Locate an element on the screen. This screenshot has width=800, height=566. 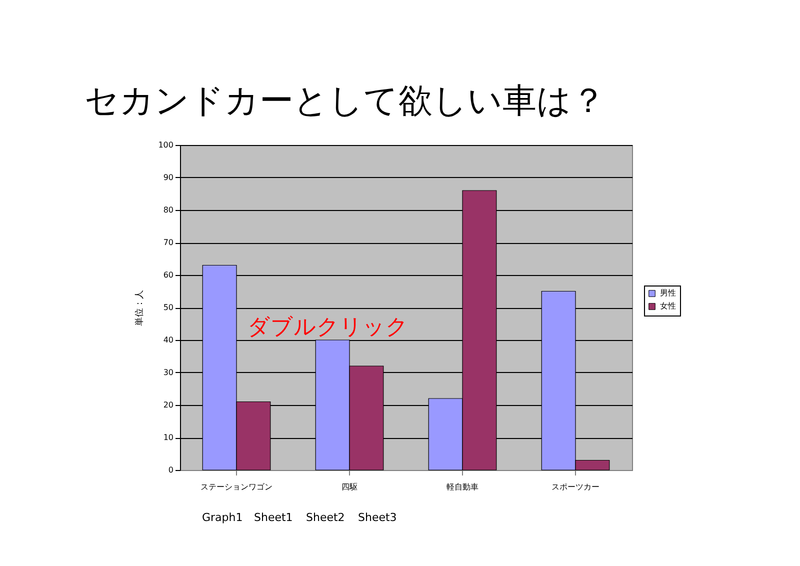
x-tick-label: 軽自動車 is located at coordinates (462, 487).